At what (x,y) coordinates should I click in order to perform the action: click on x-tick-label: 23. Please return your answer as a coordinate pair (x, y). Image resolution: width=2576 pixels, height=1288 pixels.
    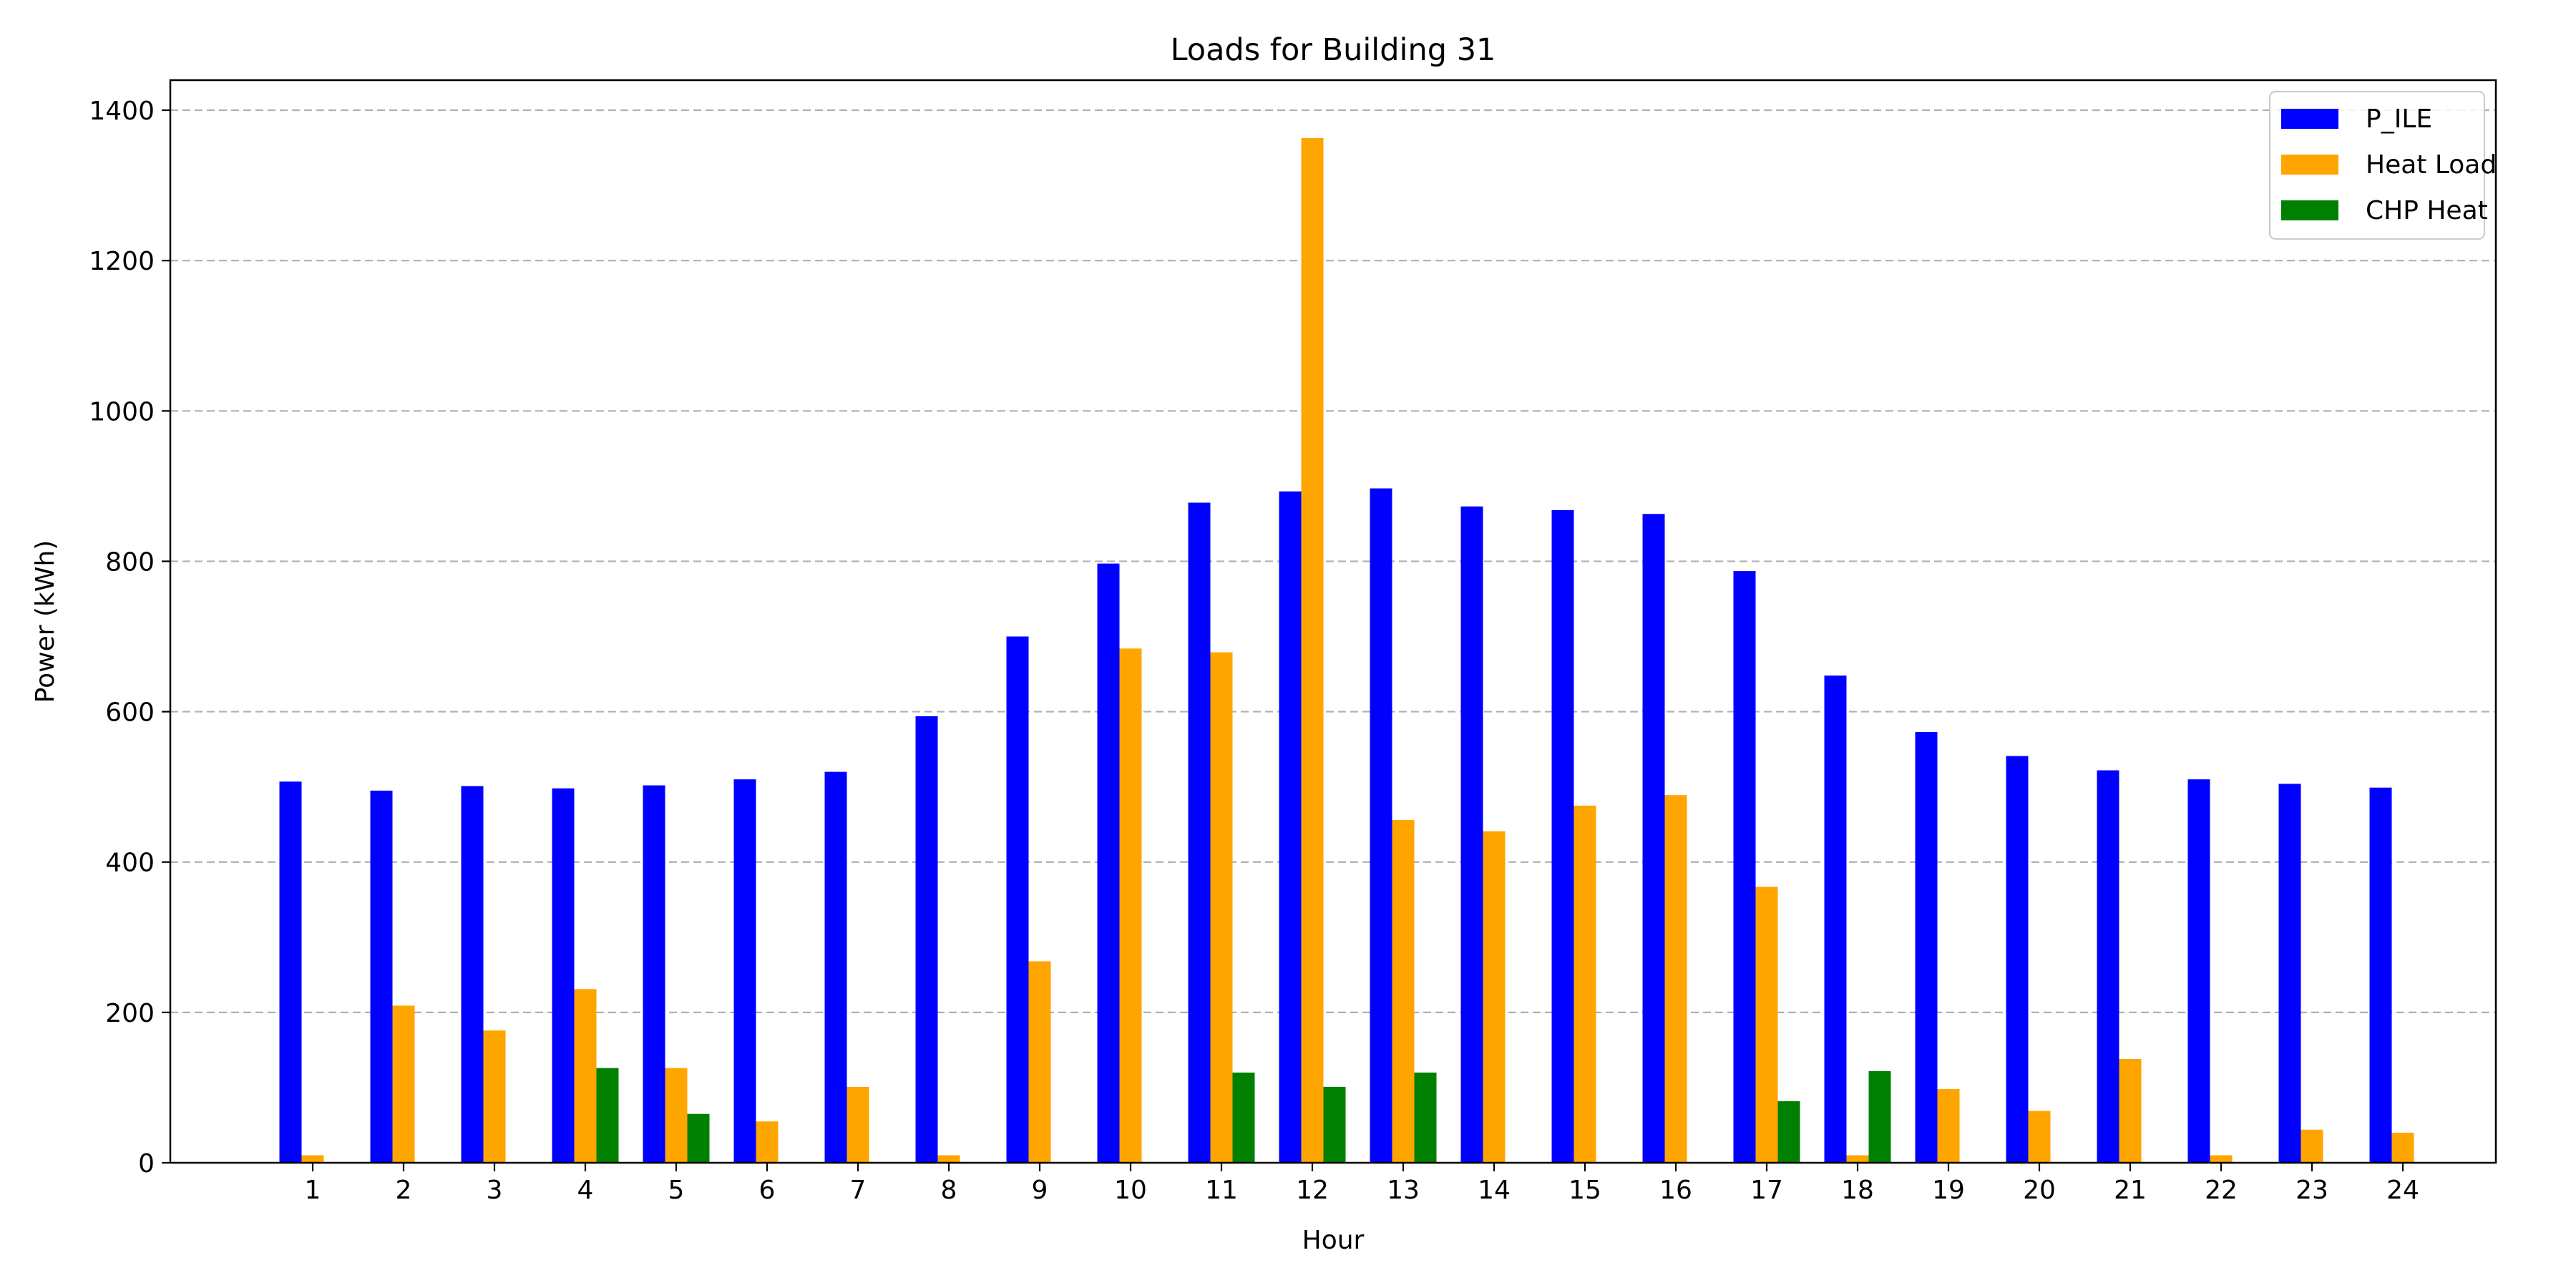
    Looking at the image, I should click on (2312, 1190).